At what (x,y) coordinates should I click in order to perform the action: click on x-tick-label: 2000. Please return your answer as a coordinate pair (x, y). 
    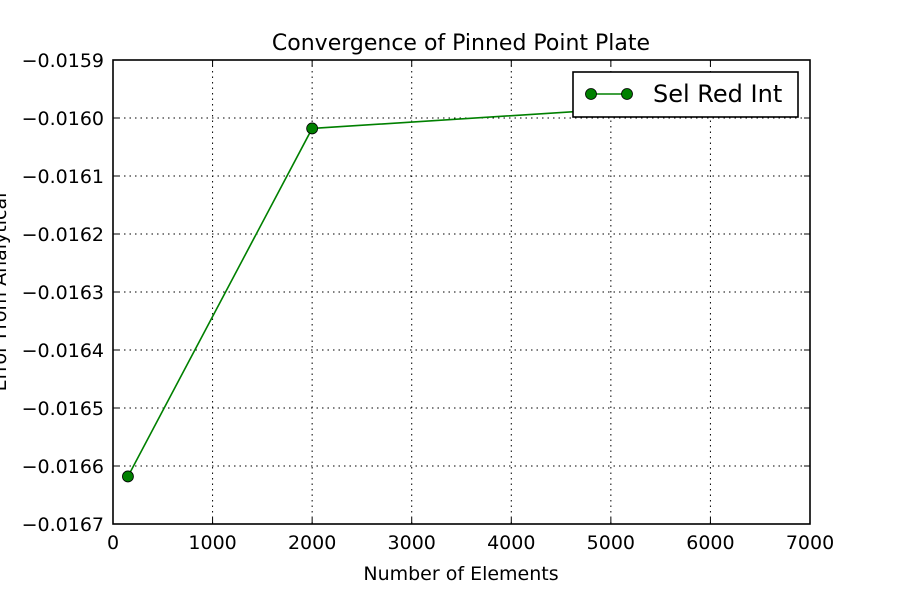
    Looking at the image, I should click on (312, 543).